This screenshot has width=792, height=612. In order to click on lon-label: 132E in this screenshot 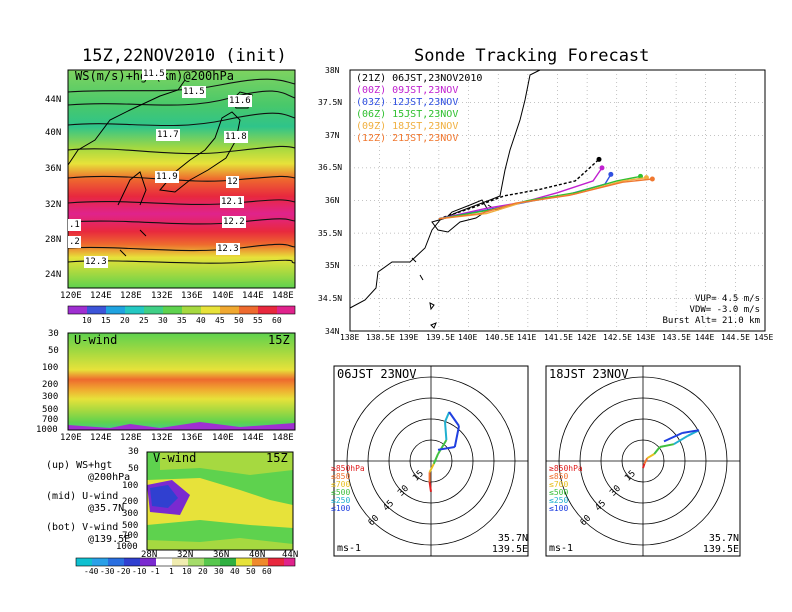, I will do `click(162, 296)`.